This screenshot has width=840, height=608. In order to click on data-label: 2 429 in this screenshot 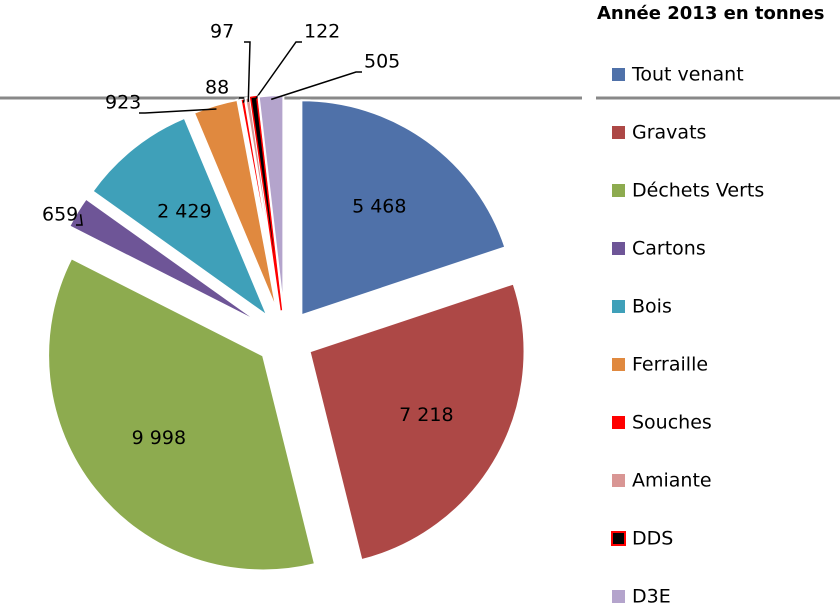, I will do `click(184, 211)`.